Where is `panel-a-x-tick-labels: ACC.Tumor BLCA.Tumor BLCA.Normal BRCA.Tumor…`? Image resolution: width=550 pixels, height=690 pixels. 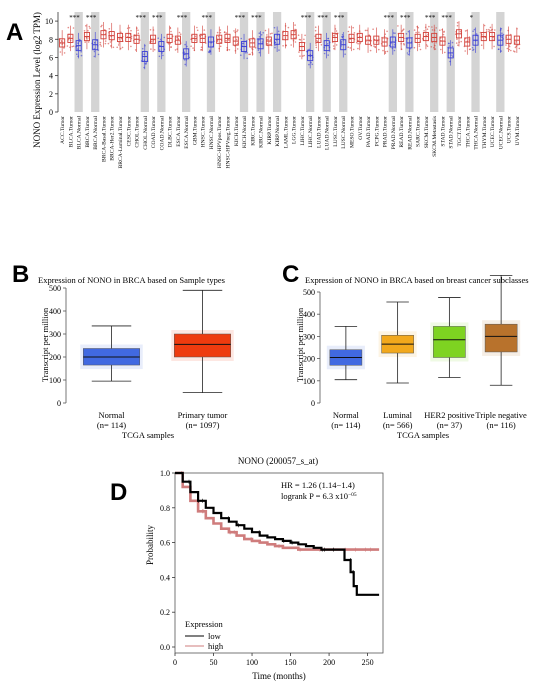 panel-a-x-tick-labels: ACC.Tumor BLCA.Tumor BLCA.Normal BRCA.Tumor… is located at coordinates (290, 142).